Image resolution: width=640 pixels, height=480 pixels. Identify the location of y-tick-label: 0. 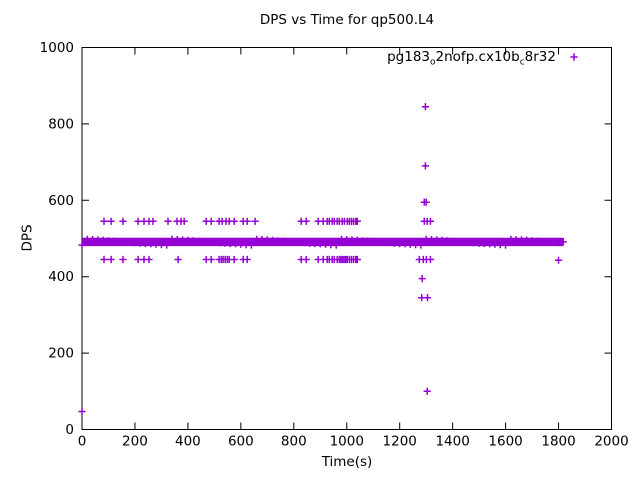
(69, 430).